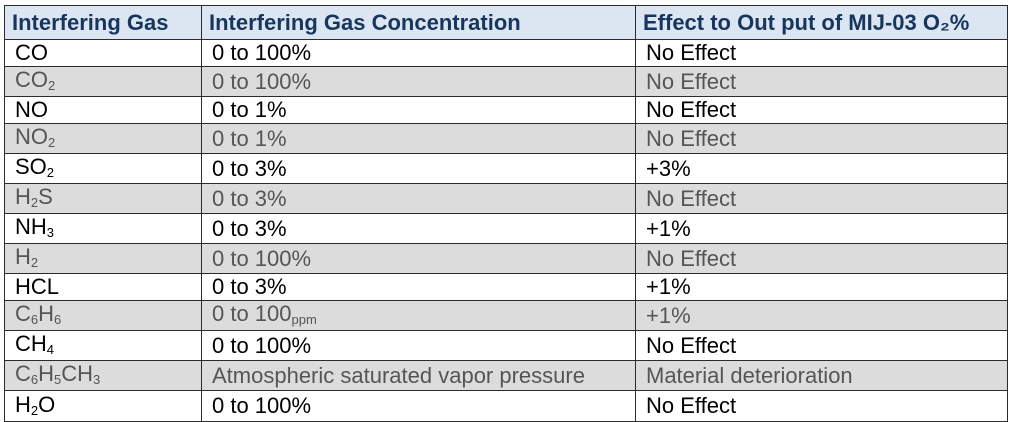  What do you see at coordinates (103, 258) in the screenshot?
I see `cell-interfering-gas: H2` at bounding box center [103, 258].